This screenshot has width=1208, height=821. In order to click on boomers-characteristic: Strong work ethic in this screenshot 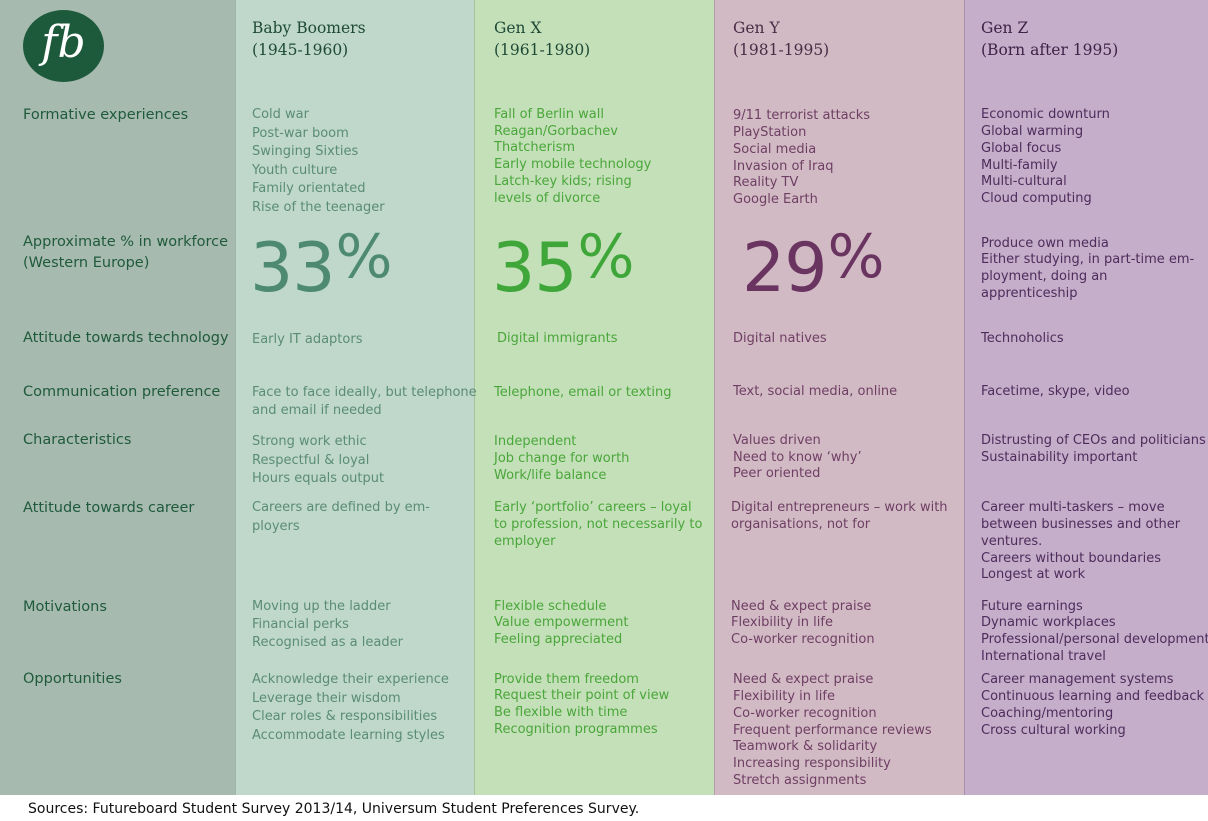, I will do `click(309, 441)`.